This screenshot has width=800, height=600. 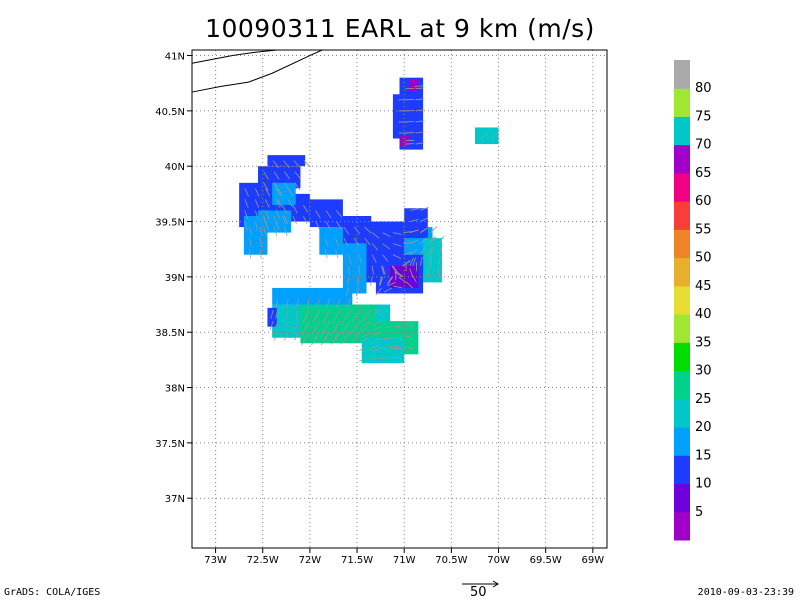 What do you see at coordinates (404, 560) in the screenshot?
I see `x-tick-label: 71W` at bounding box center [404, 560].